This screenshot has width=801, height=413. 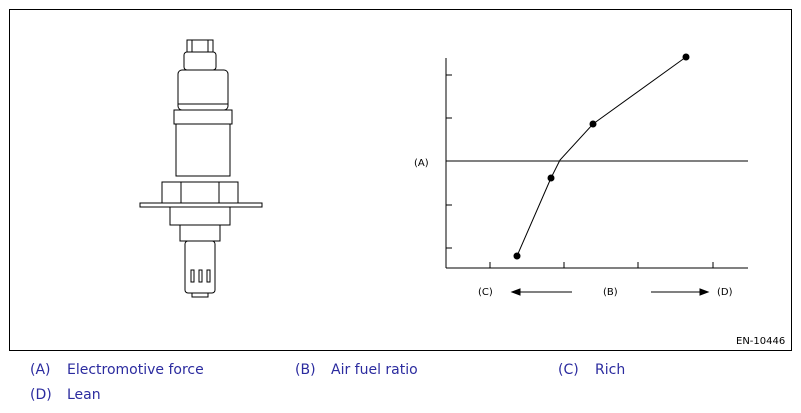 I want to click on label-b: (B), so click(x=610, y=292).